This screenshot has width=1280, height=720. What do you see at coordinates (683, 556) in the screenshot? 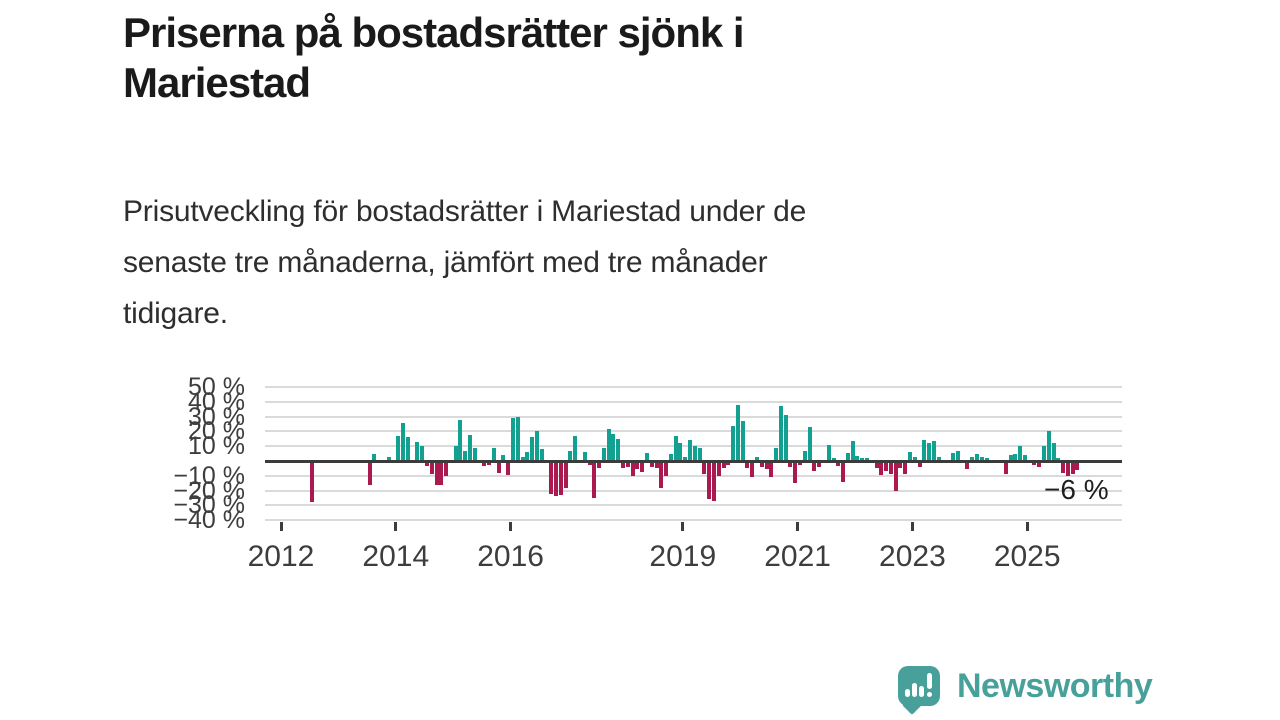
I see `x-axis-label: 2019` at bounding box center [683, 556].